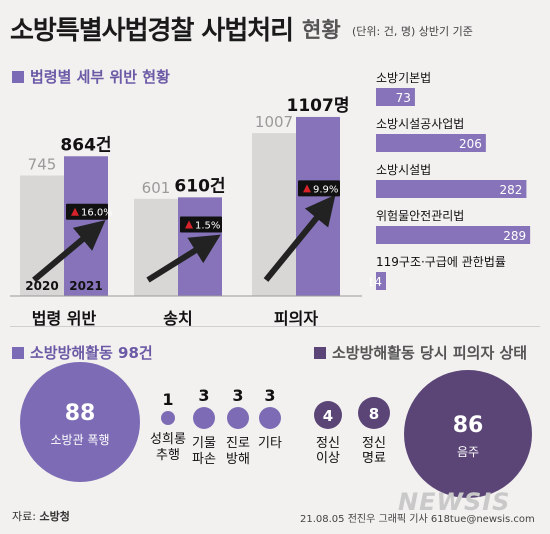  I want to click on year-label-2020: 2020, so click(41, 286).